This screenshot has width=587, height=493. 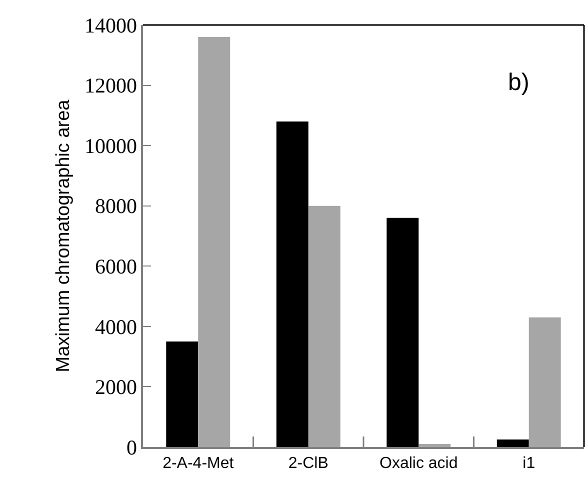 What do you see at coordinates (116, 266) in the screenshot?
I see `y-tick-label: 6000` at bounding box center [116, 266].